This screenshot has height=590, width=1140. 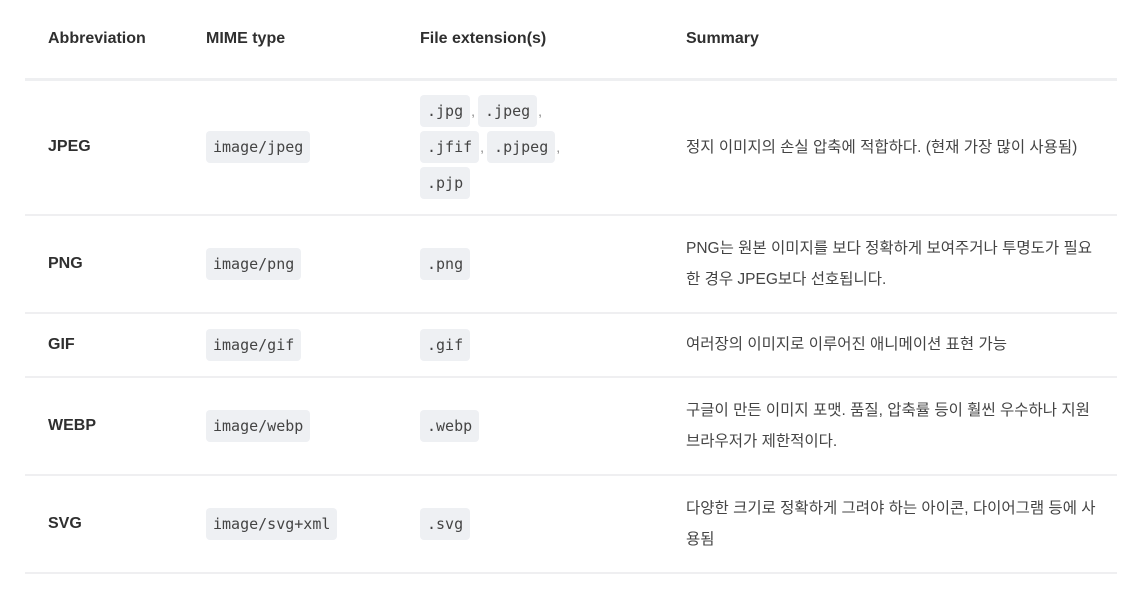 I want to click on file-extensions-cell: .jpg, .jpeg, .jfif, .pjpeg, .pjp, so click(x=553, y=147).